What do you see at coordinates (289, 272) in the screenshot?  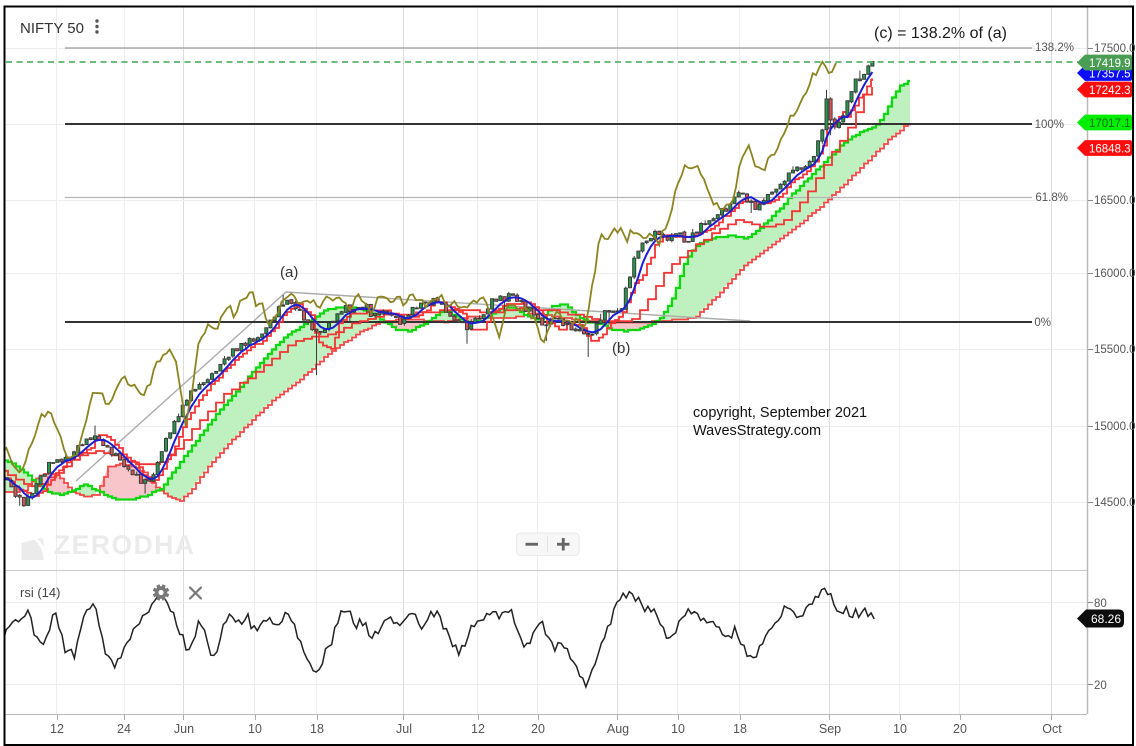 I see `svg-text: (a)` at bounding box center [289, 272].